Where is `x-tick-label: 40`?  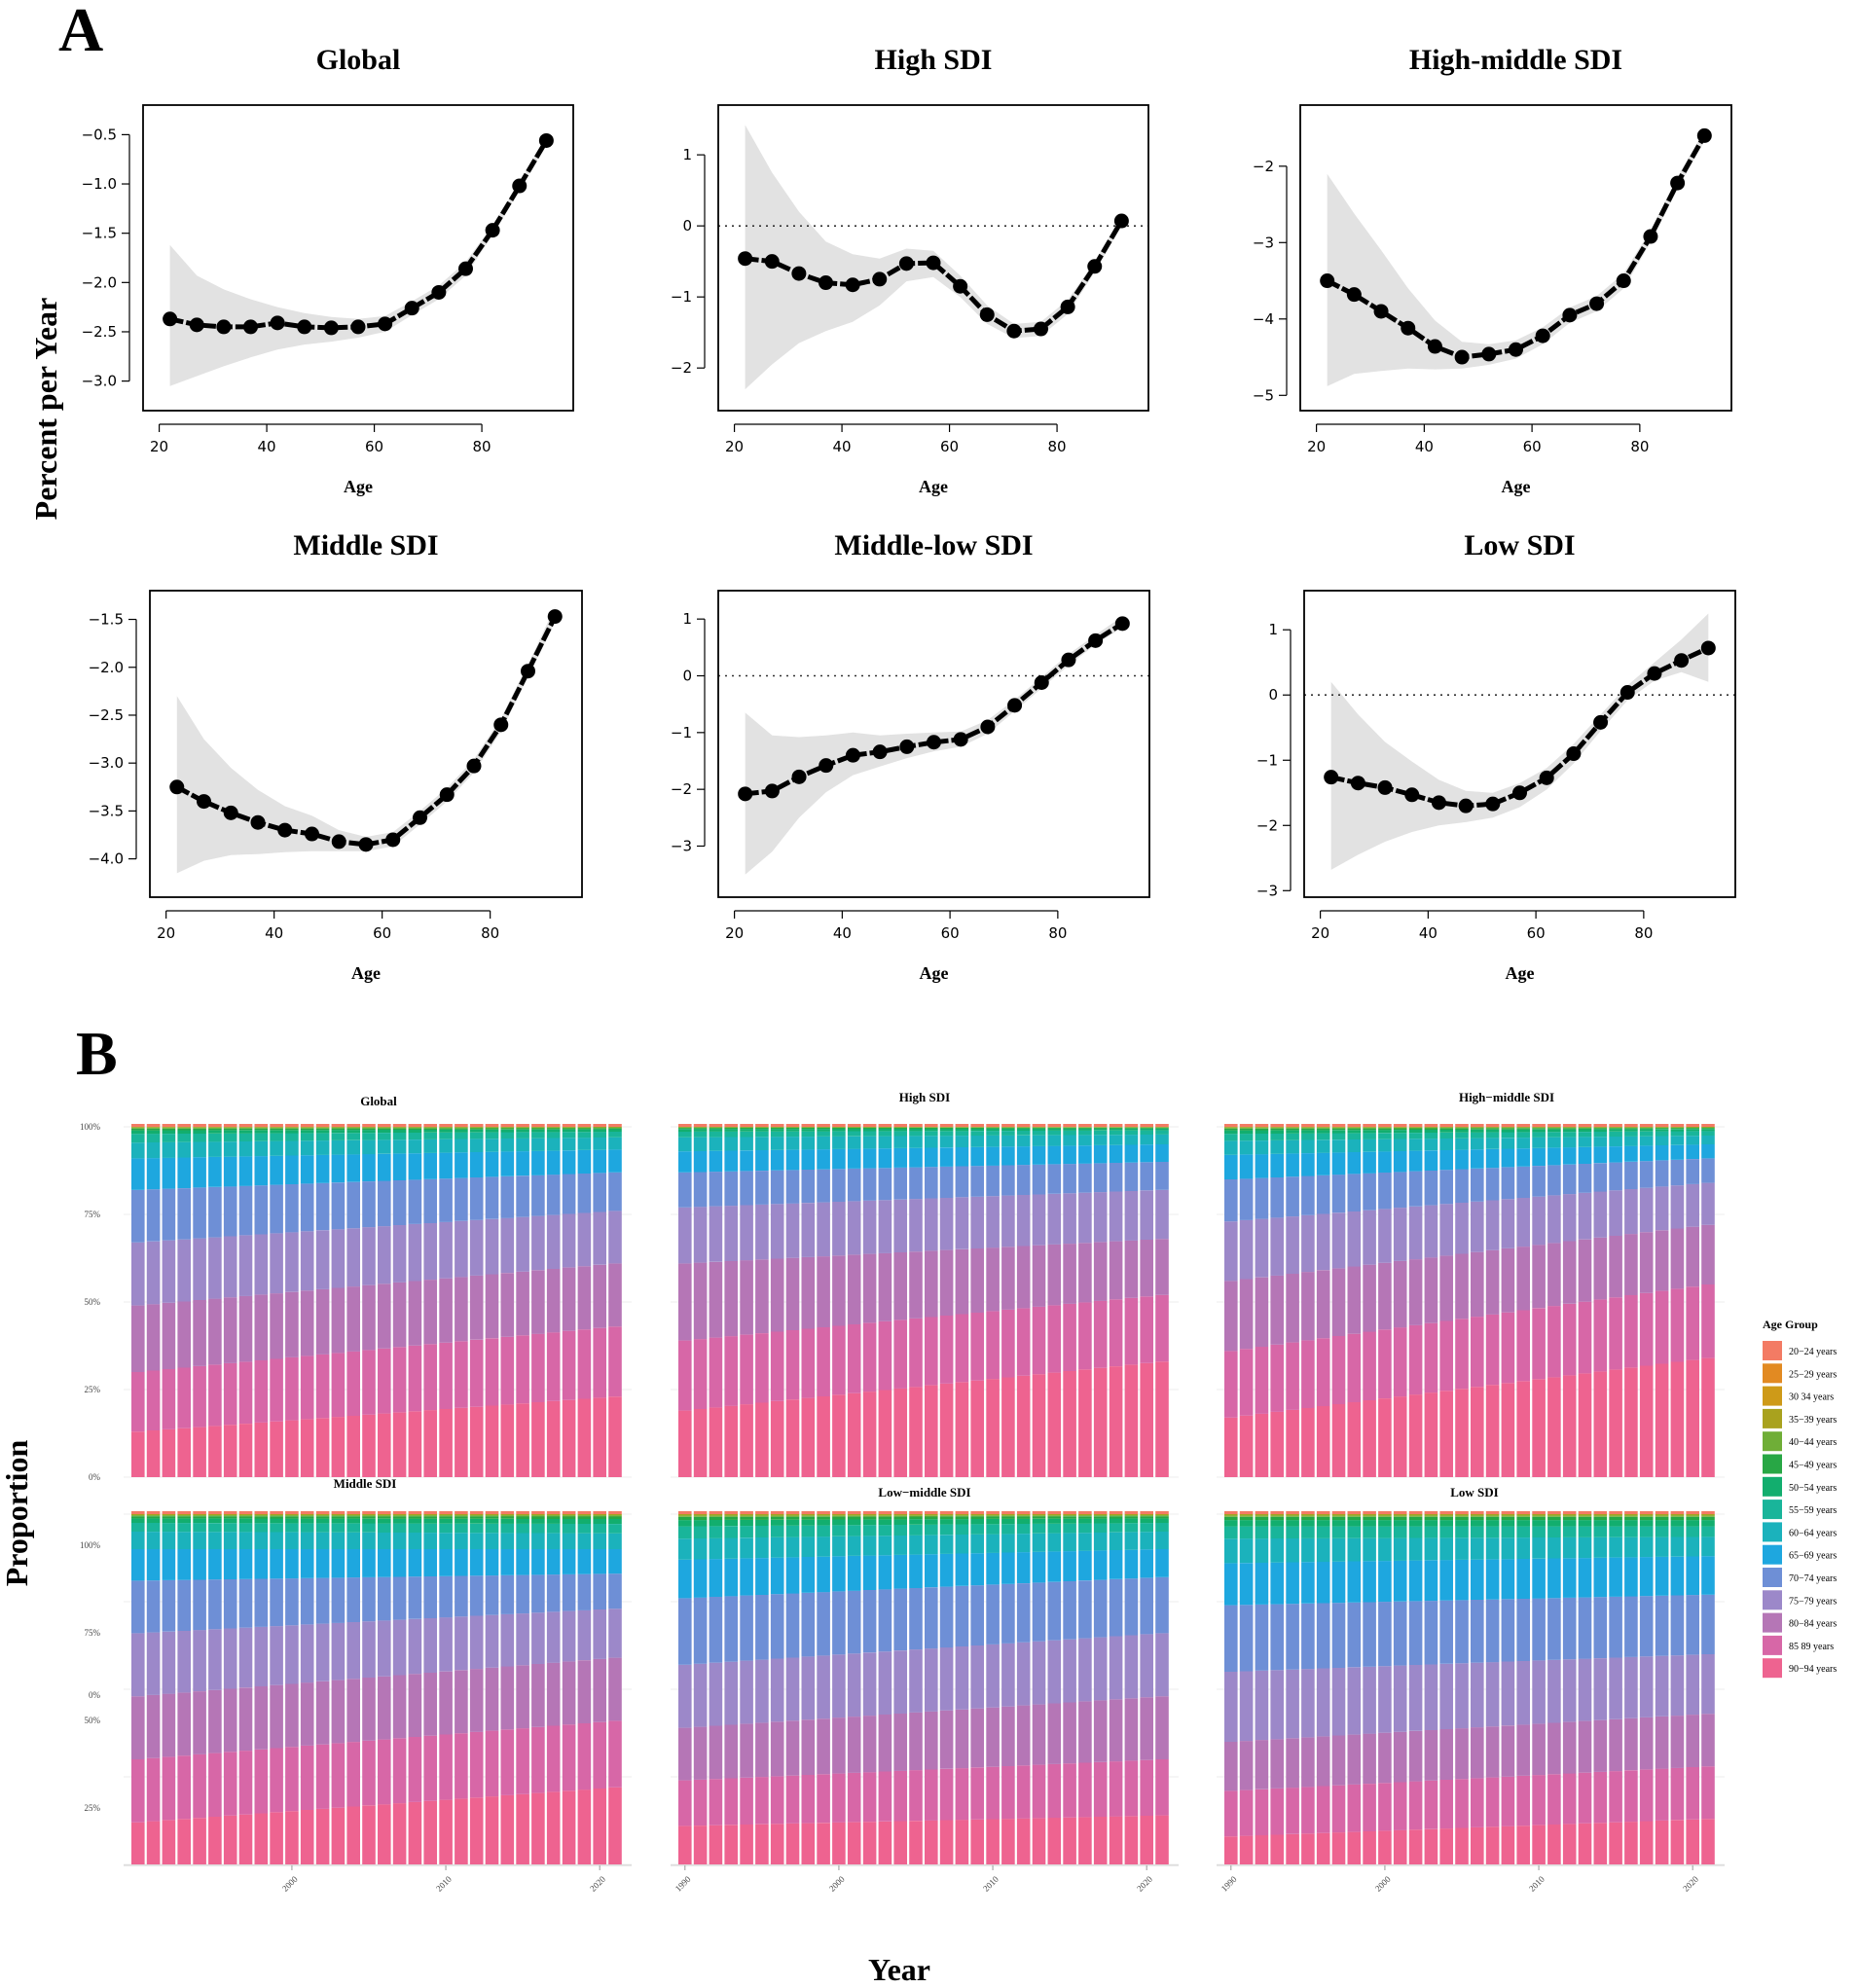
x-tick-label: 40 is located at coordinates (1428, 933).